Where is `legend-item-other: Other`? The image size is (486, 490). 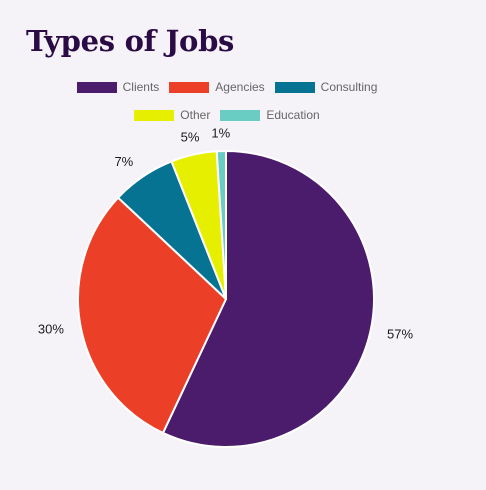
legend-item-other: Other is located at coordinates (172, 115).